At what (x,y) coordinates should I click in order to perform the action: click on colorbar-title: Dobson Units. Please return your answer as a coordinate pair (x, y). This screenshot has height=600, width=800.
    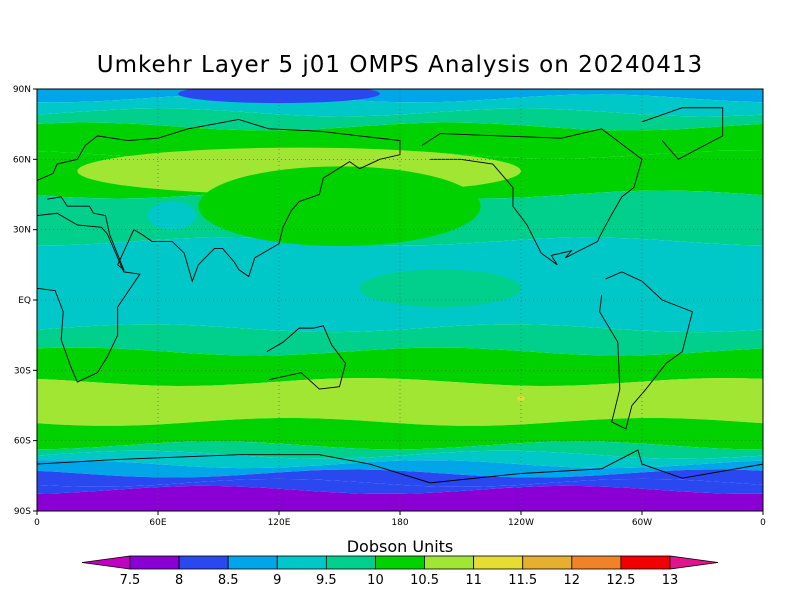
    Looking at the image, I should click on (400, 546).